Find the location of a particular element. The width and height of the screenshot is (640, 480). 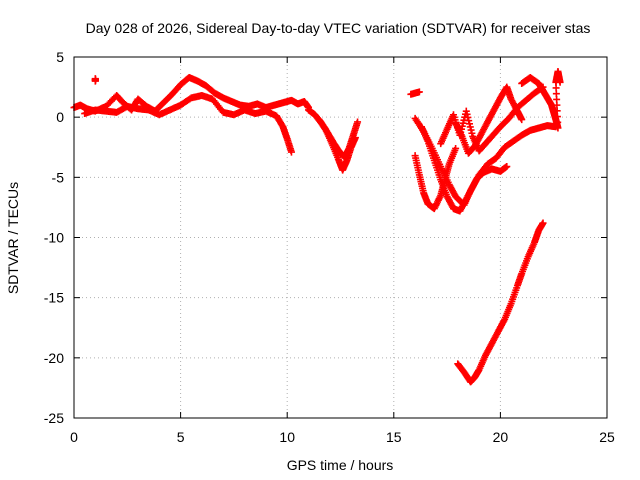

x-tick-label: 20 is located at coordinates (501, 437).